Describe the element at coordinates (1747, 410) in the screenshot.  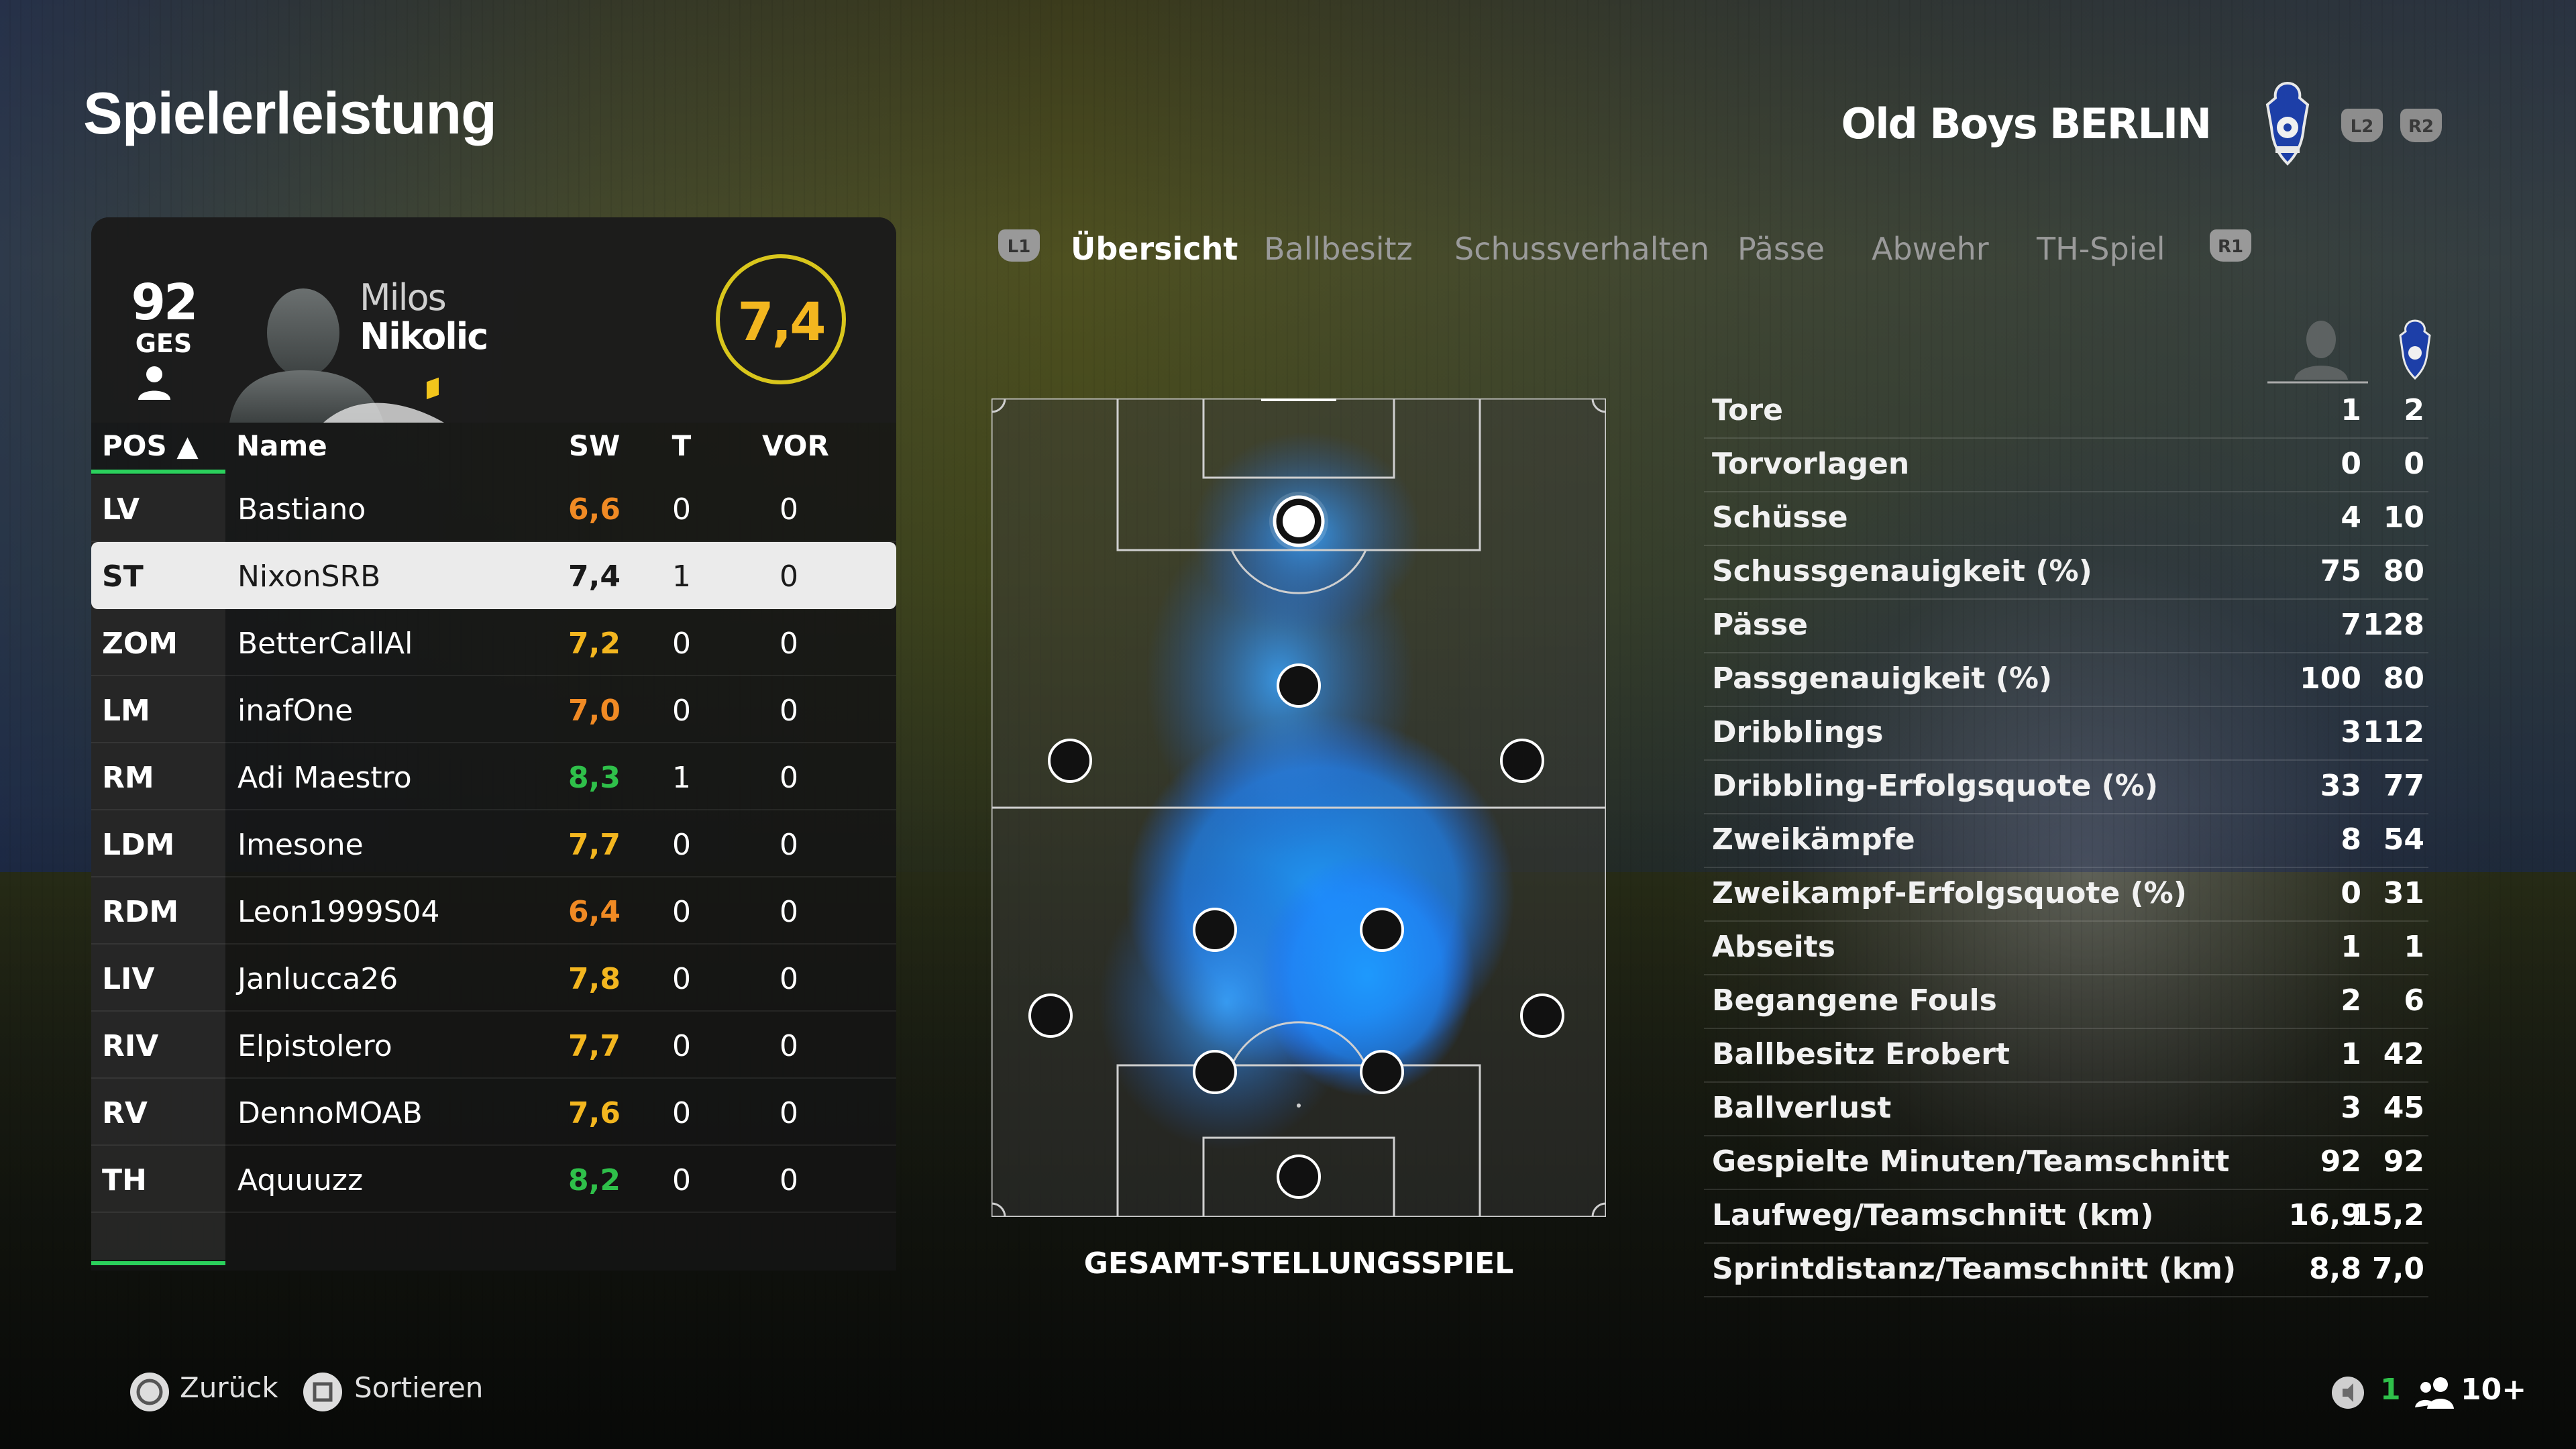
I see `stat-label: Tore` at that location.